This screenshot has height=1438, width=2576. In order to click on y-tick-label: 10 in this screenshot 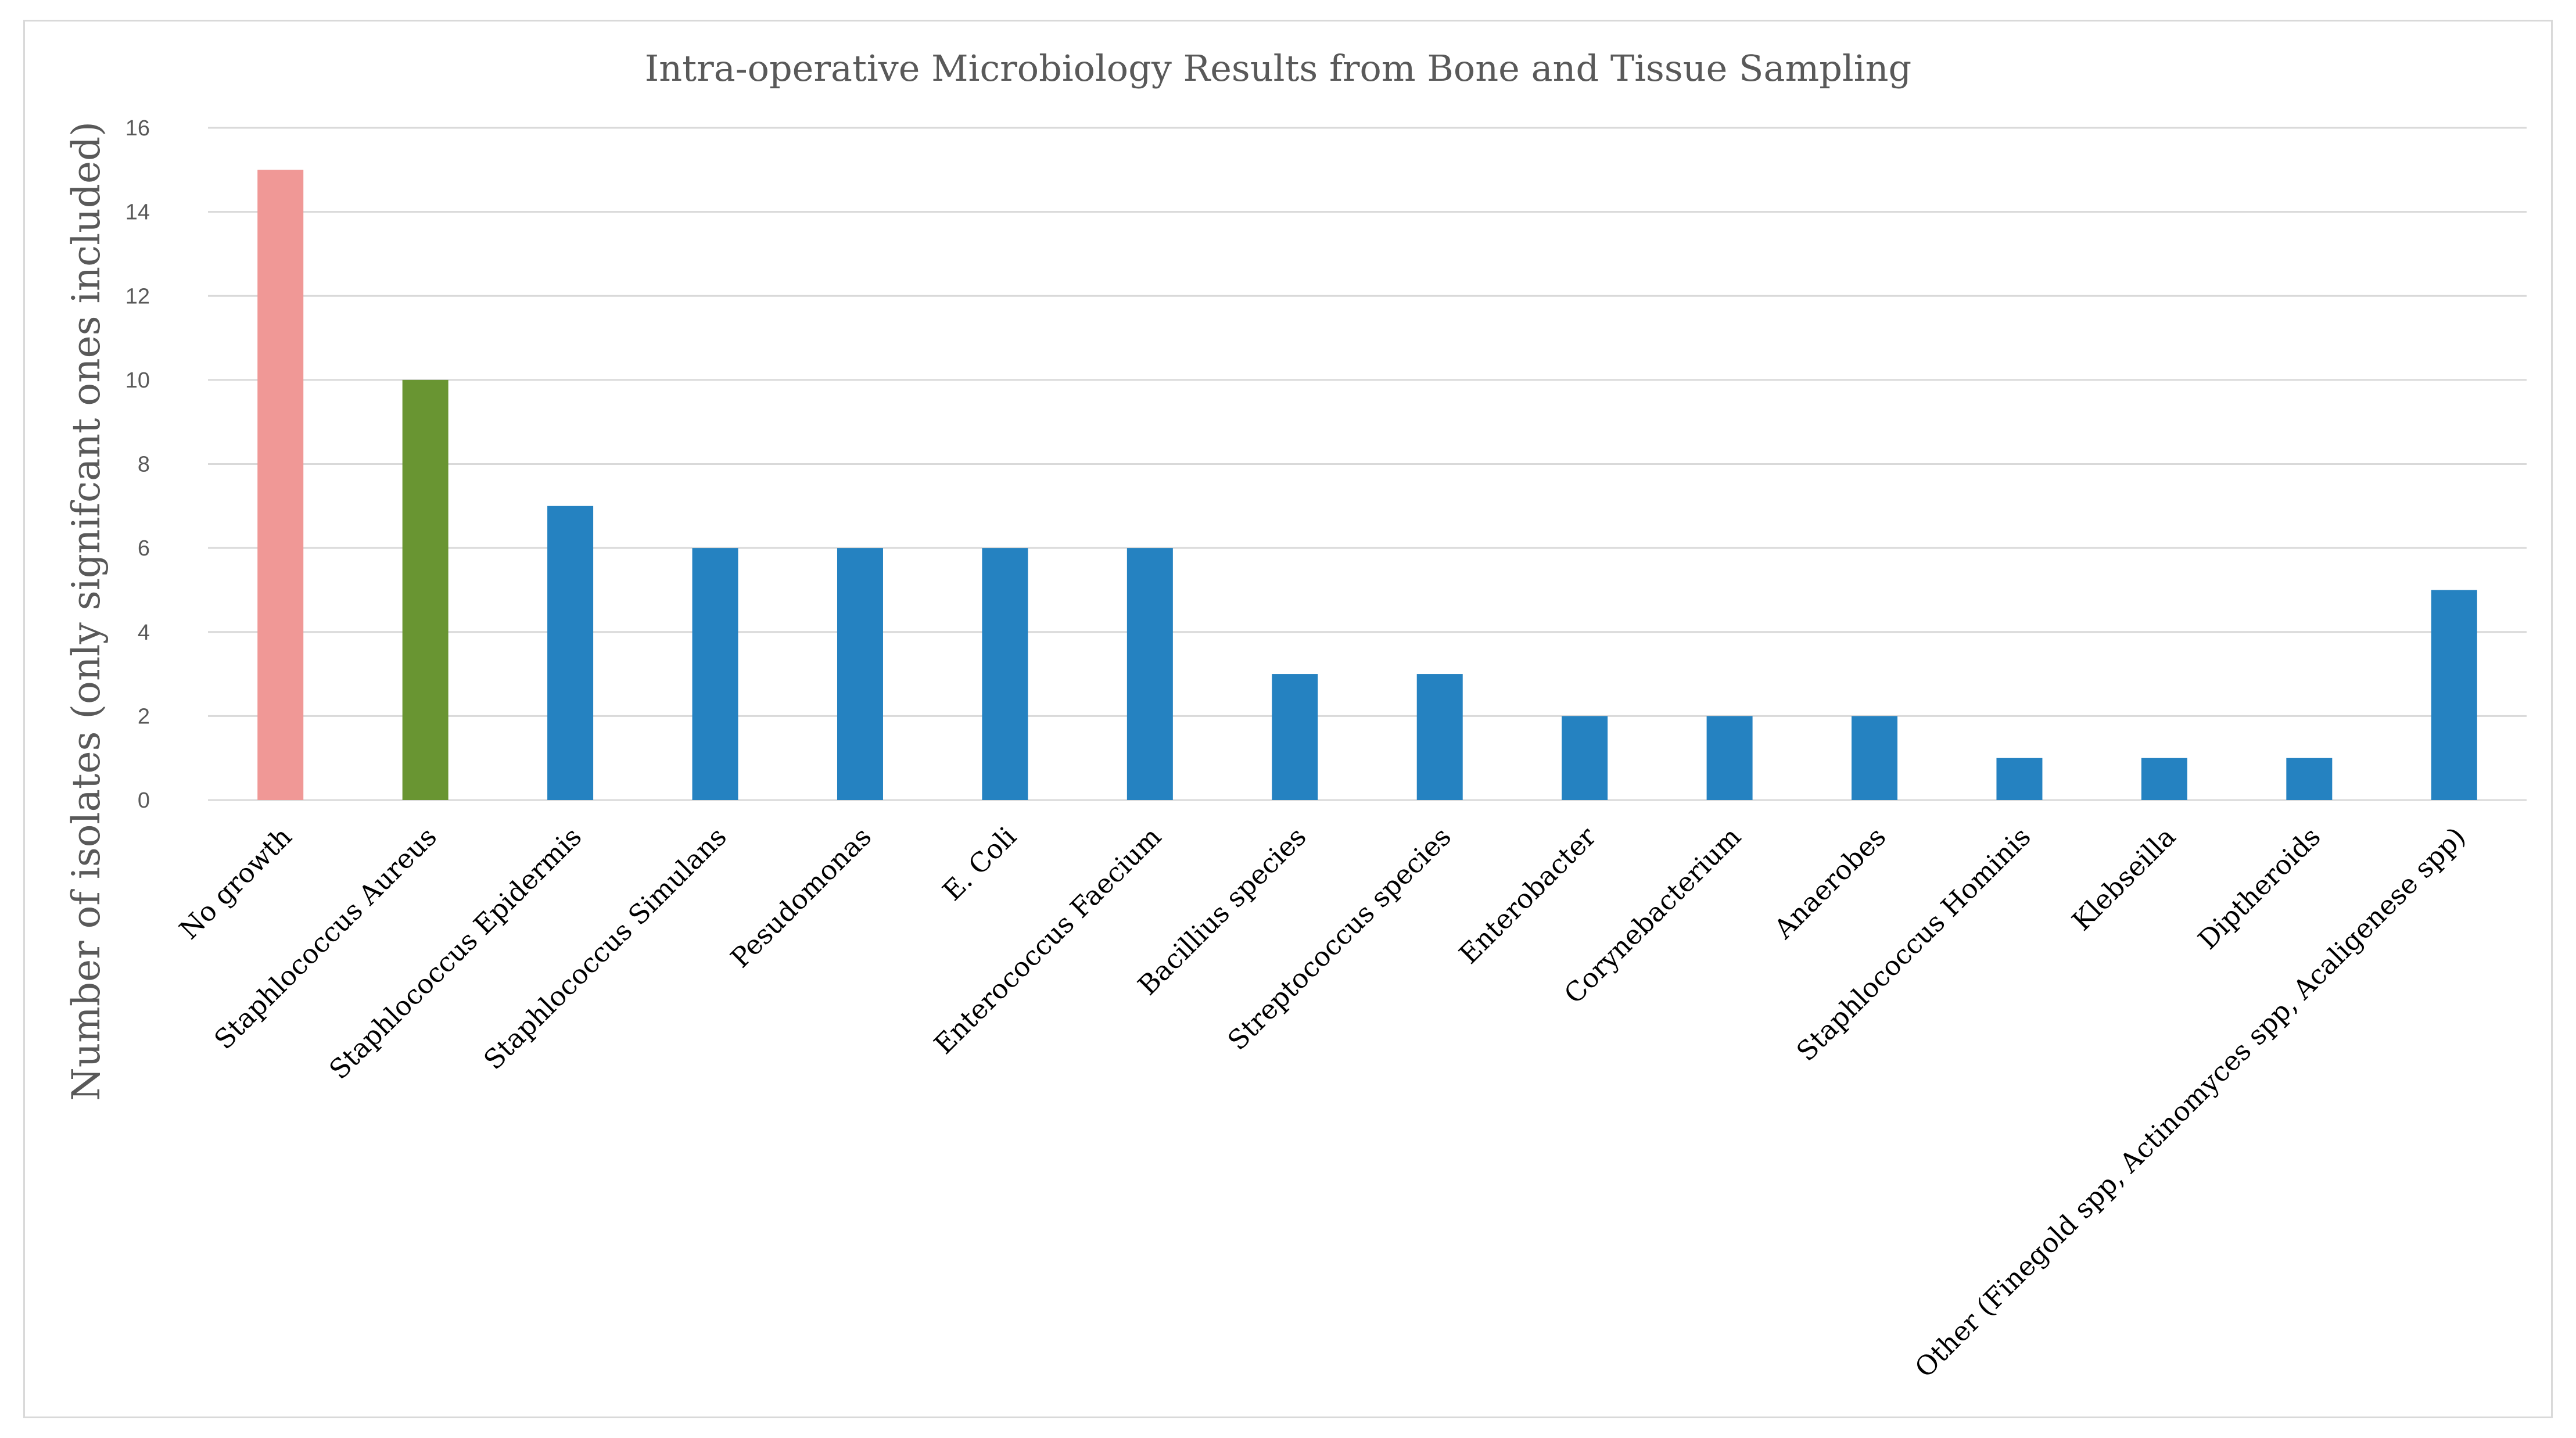, I will do `click(137, 380)`.